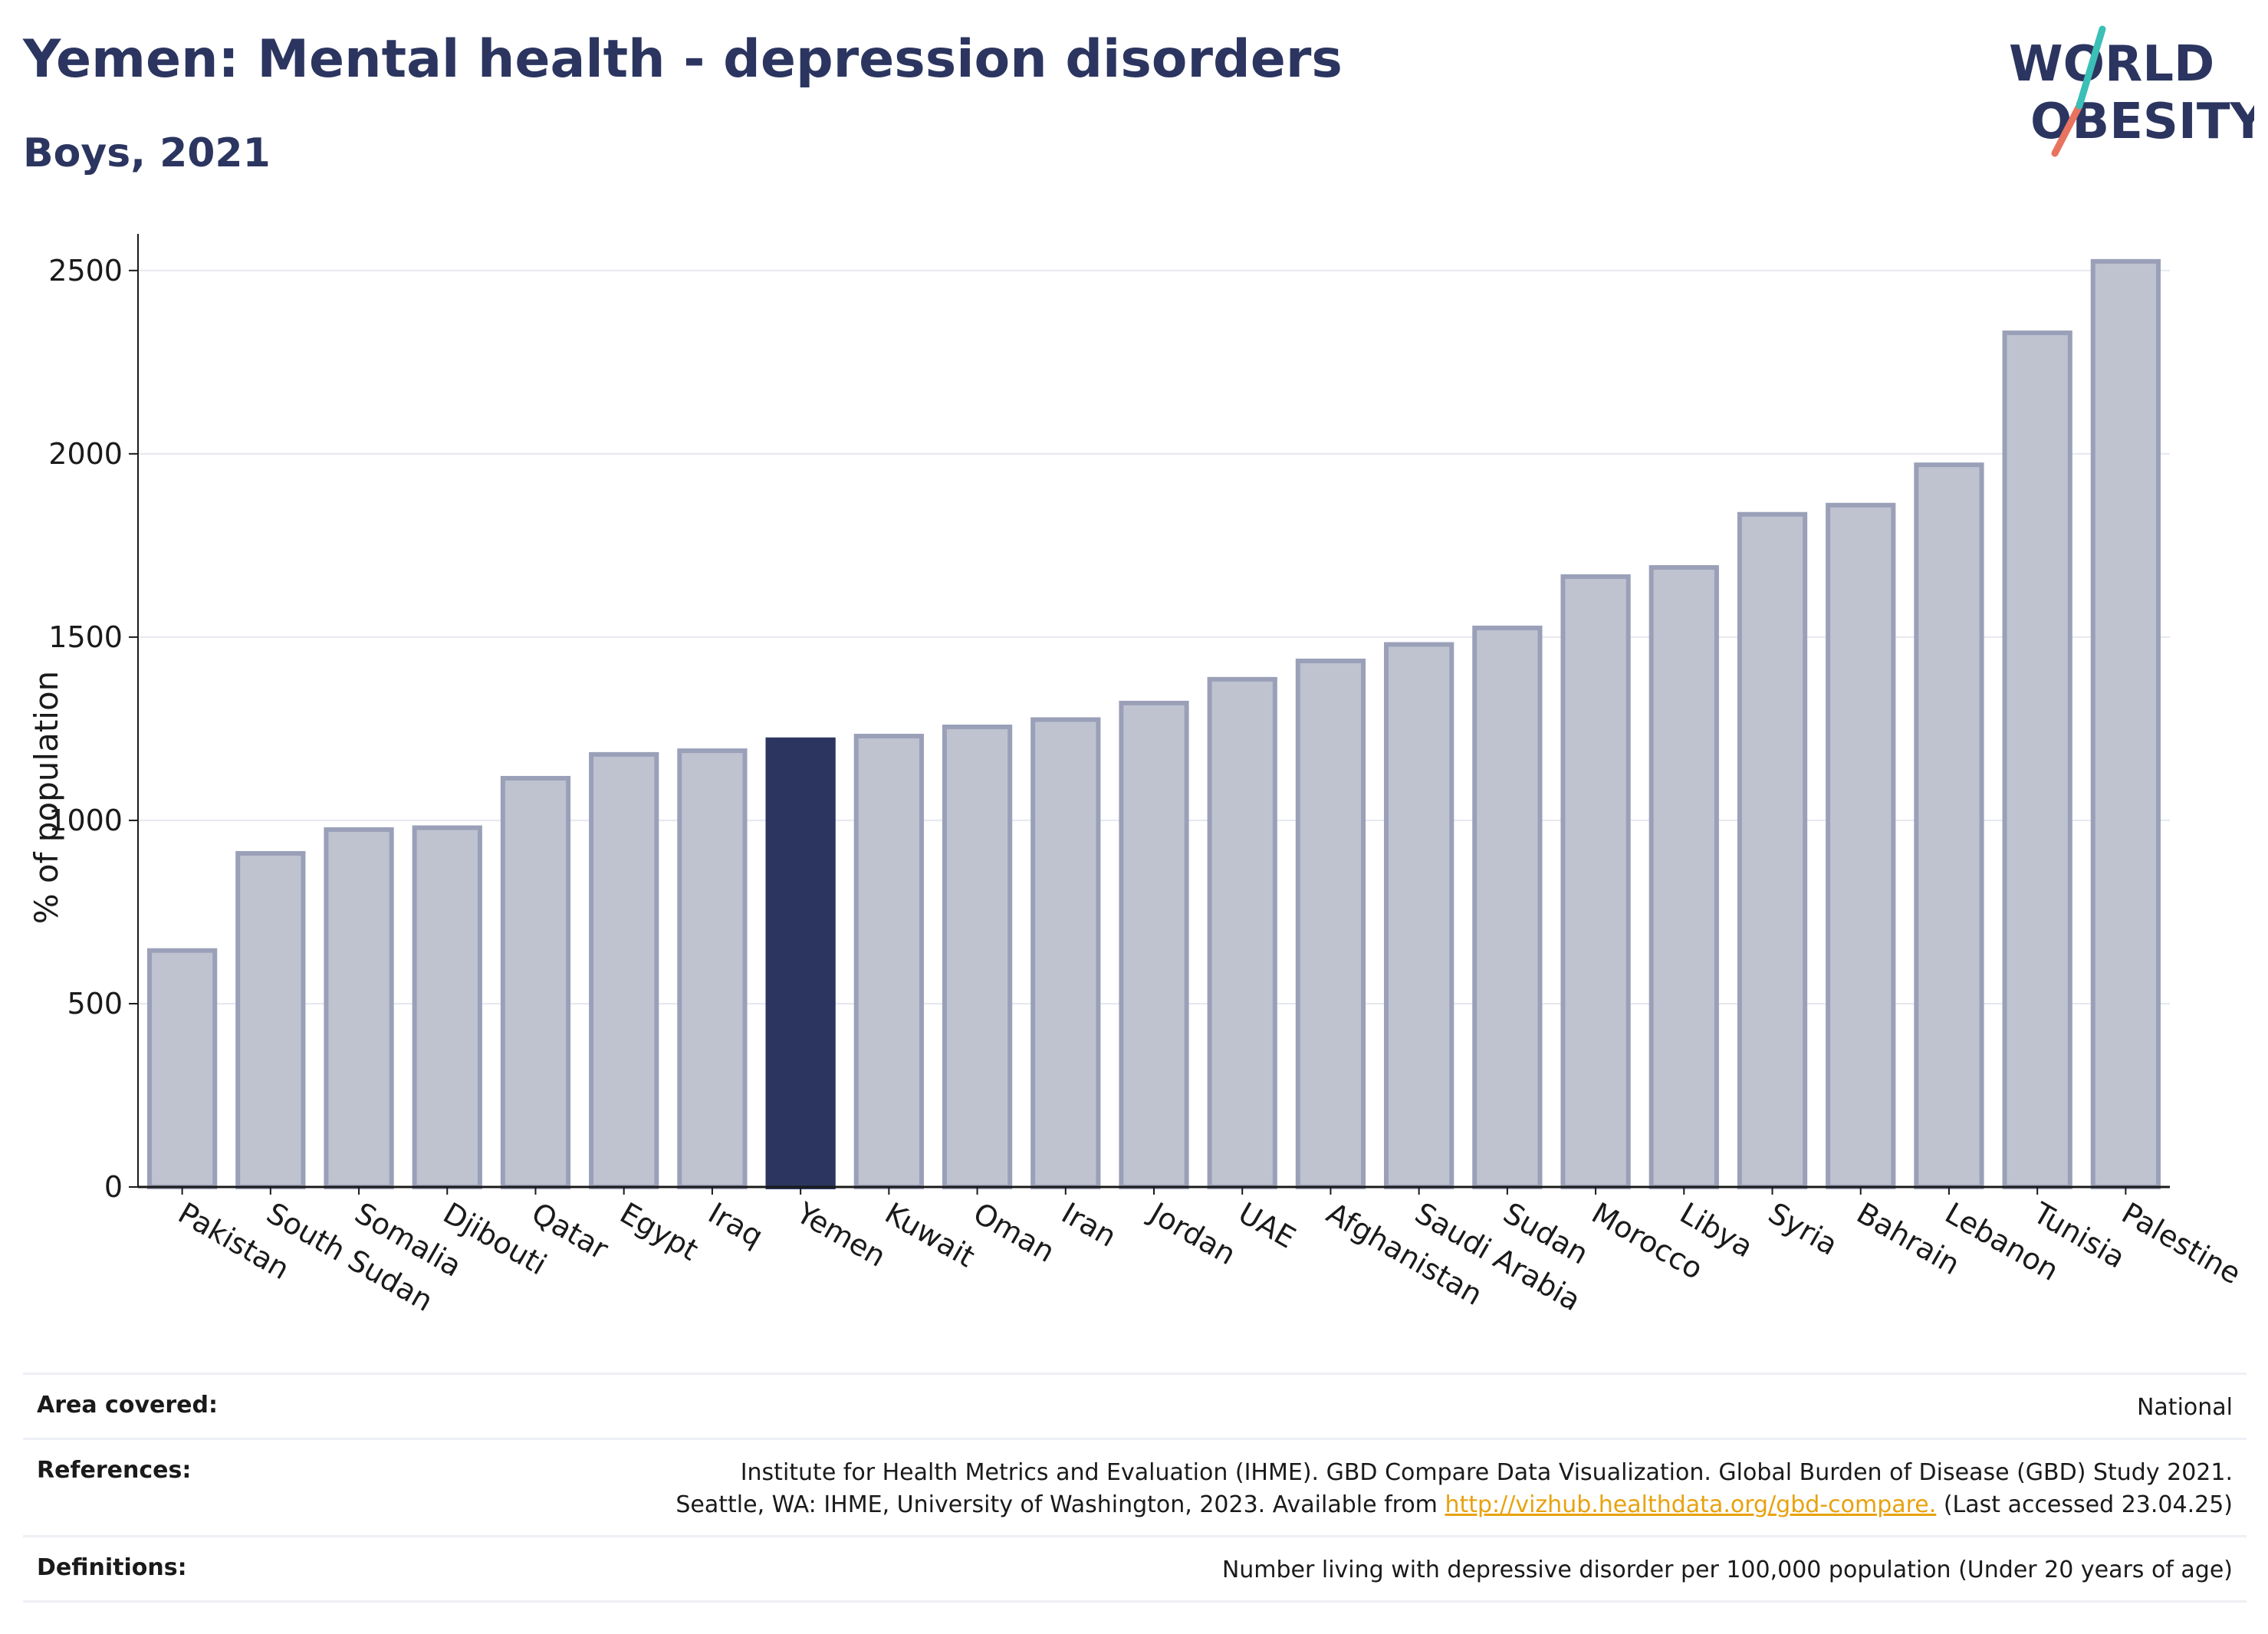  I want to click on chart-subtitle: Boys, 2021, so click(147, 153).